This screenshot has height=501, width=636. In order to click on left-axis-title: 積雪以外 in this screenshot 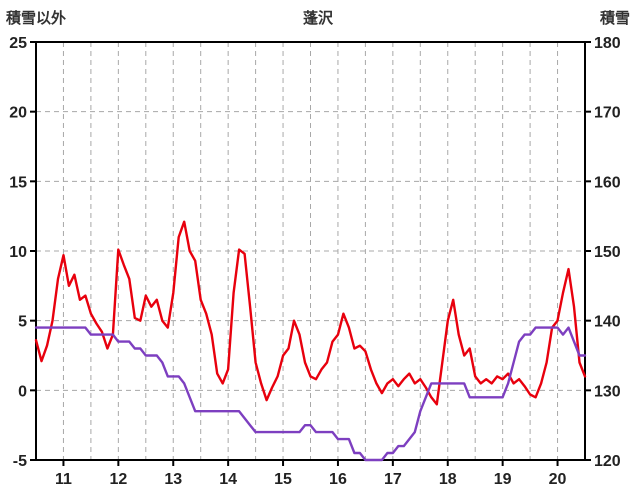, I will do `click(36, 18)`.